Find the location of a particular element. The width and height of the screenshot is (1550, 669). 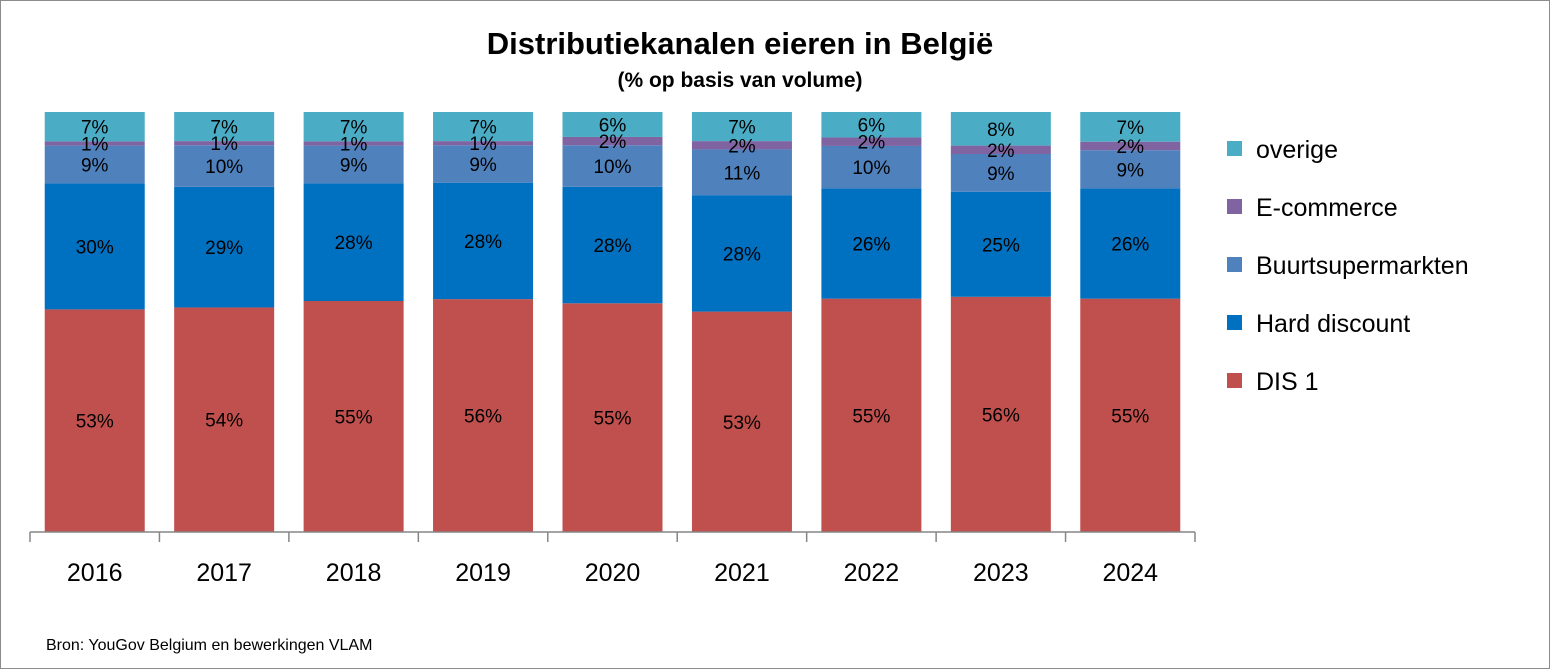

legend-label-buurtsupermarkten: Buurtsupermarkten is located at coordinates (1362, 266).